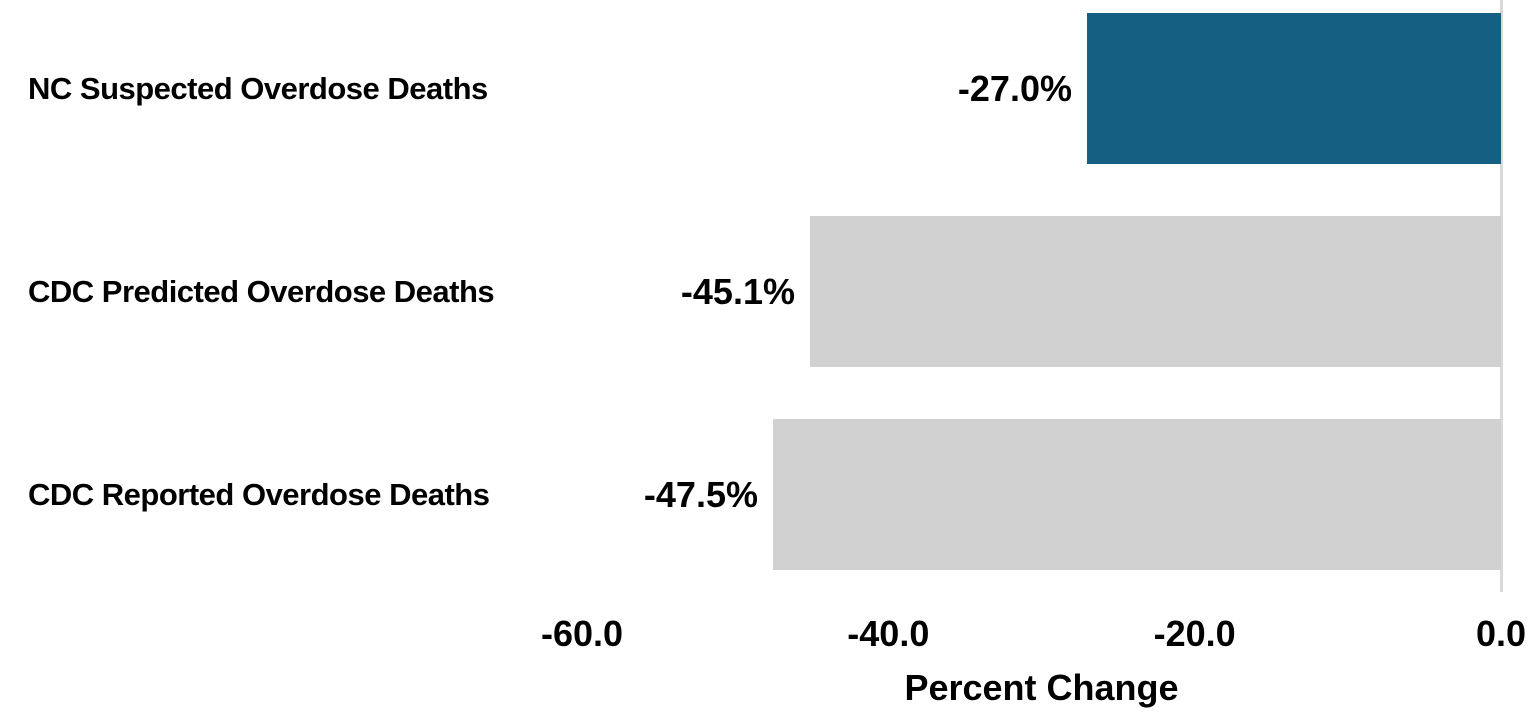  I want to click on x-axis-tick--20.0: -20.0, so click(1194, 633).